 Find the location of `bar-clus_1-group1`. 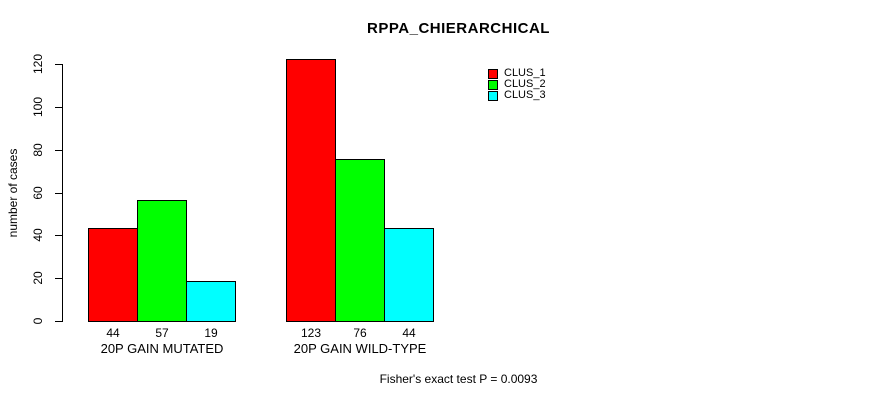

bar-clus_1-group1 is located at coordinates (113, 275).